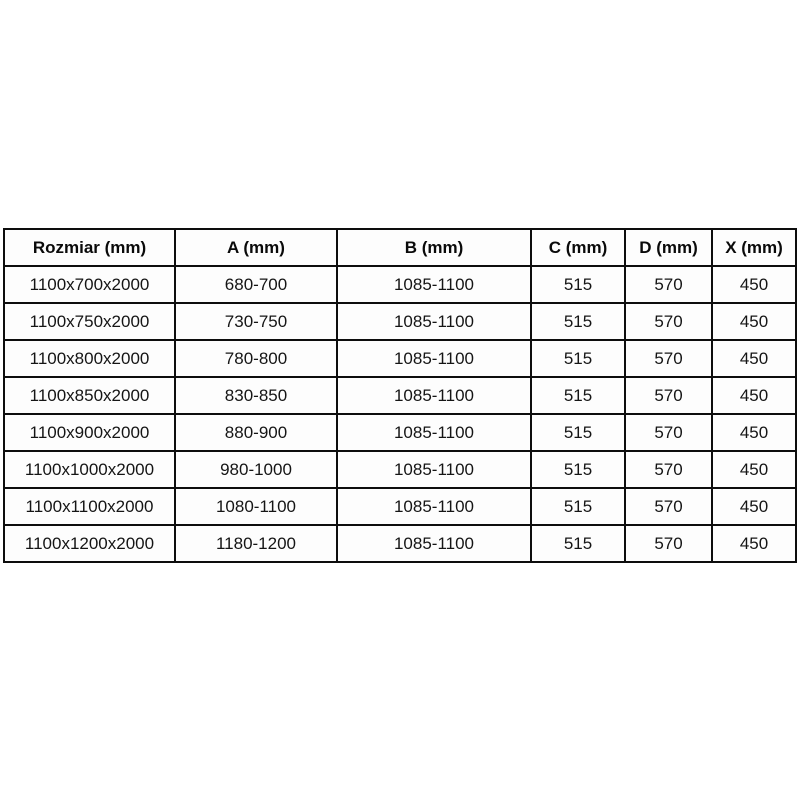 This screenshot has width=800, height=800. I want to click on table-cell-rozmiar: 1100x1200x2000, so click(89, 543).